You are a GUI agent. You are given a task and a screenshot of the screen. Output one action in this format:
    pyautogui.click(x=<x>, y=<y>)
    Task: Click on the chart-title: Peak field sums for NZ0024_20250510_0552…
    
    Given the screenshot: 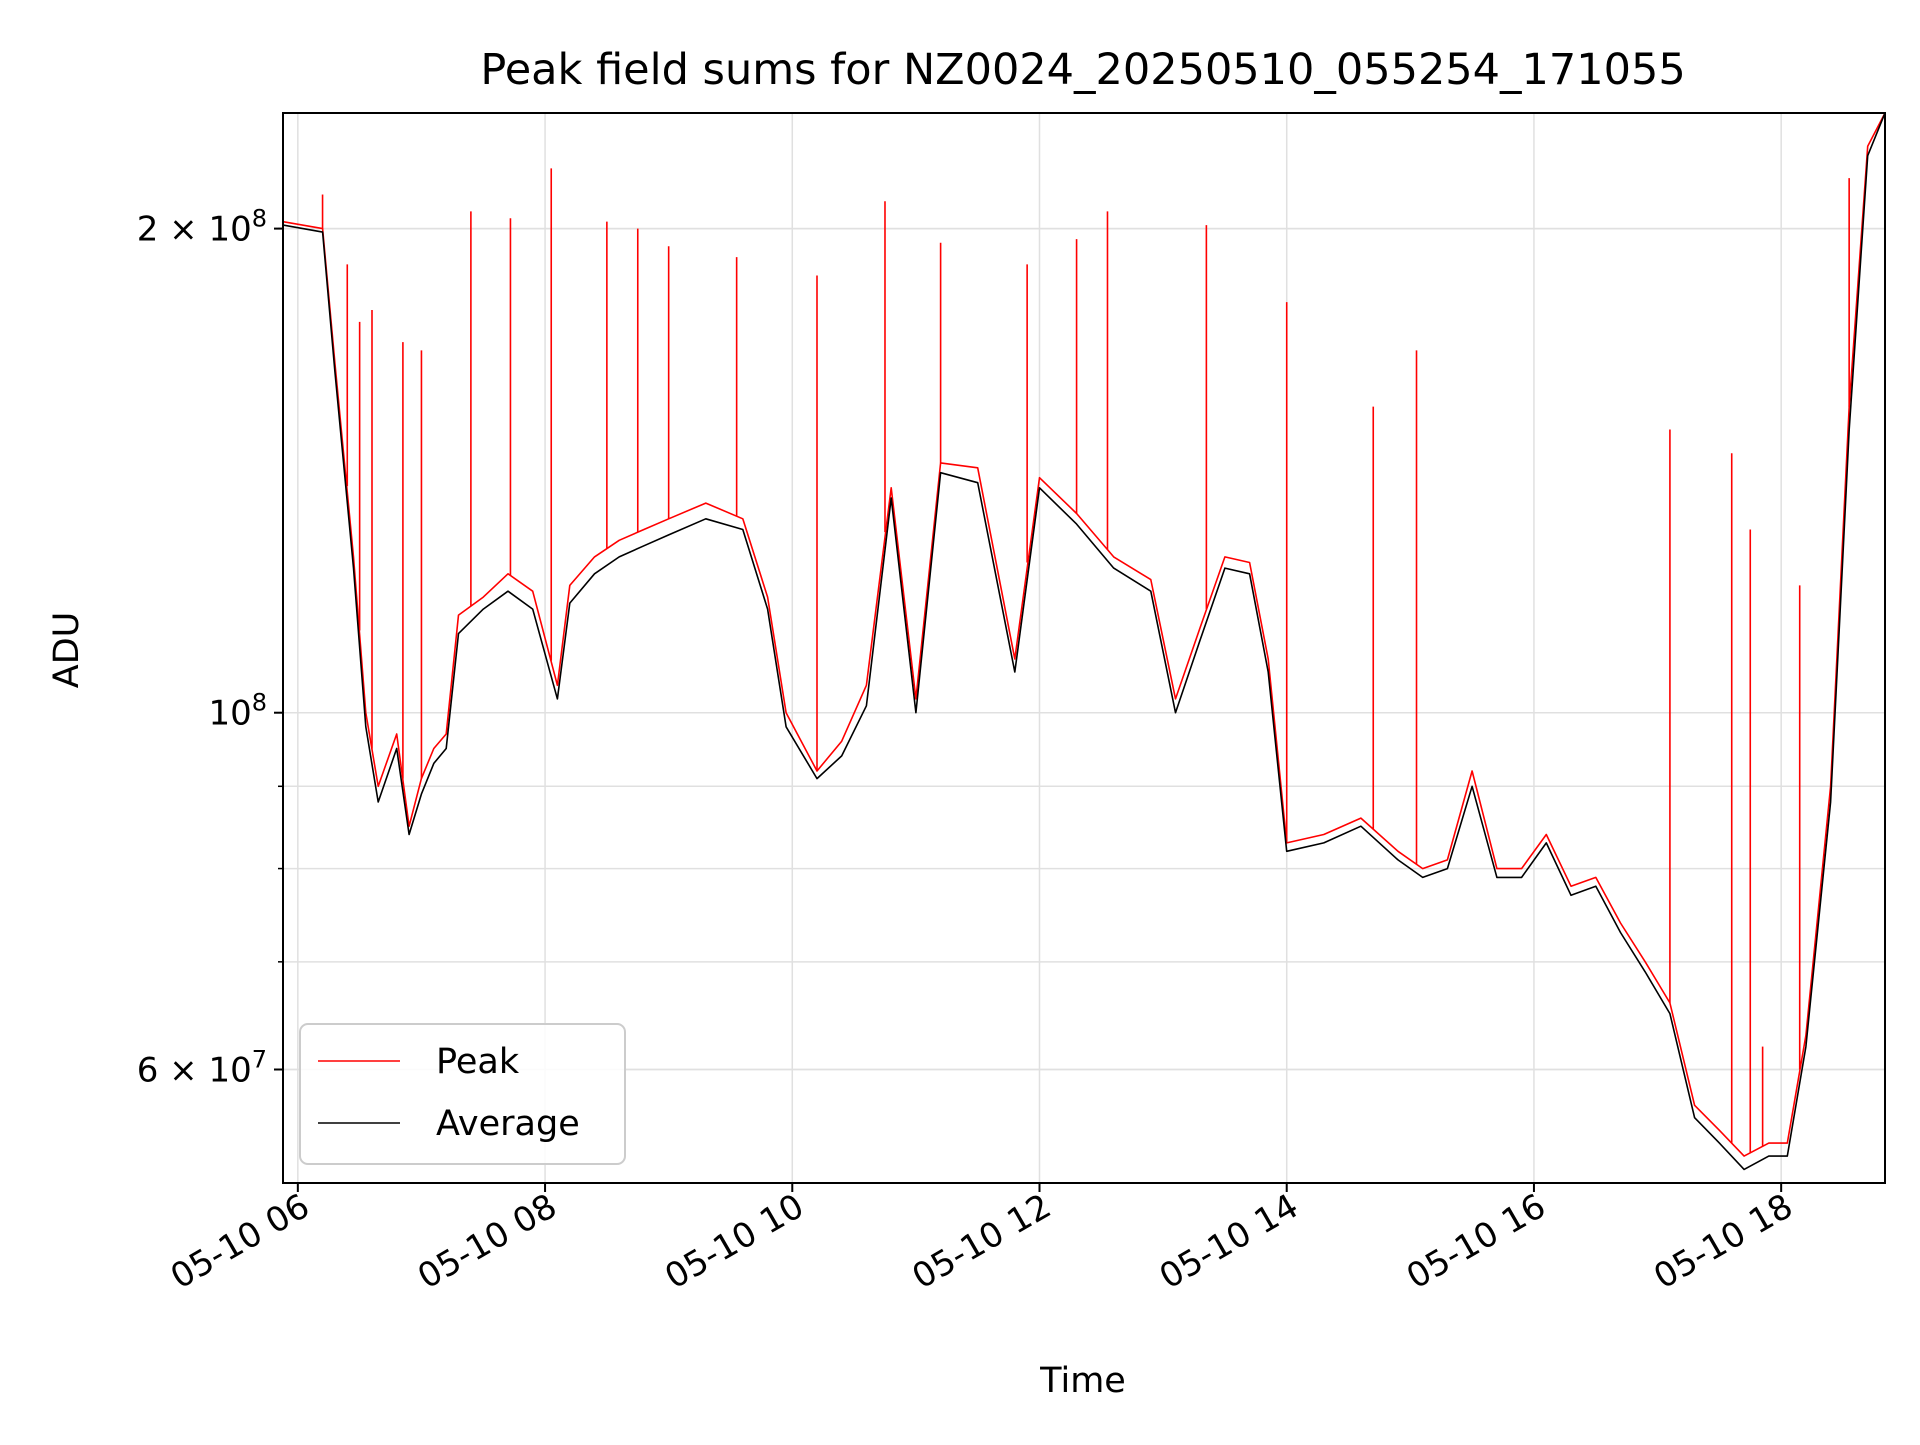 What is the action you would take?
    pyautogui.click(x=1082, y=70)
    